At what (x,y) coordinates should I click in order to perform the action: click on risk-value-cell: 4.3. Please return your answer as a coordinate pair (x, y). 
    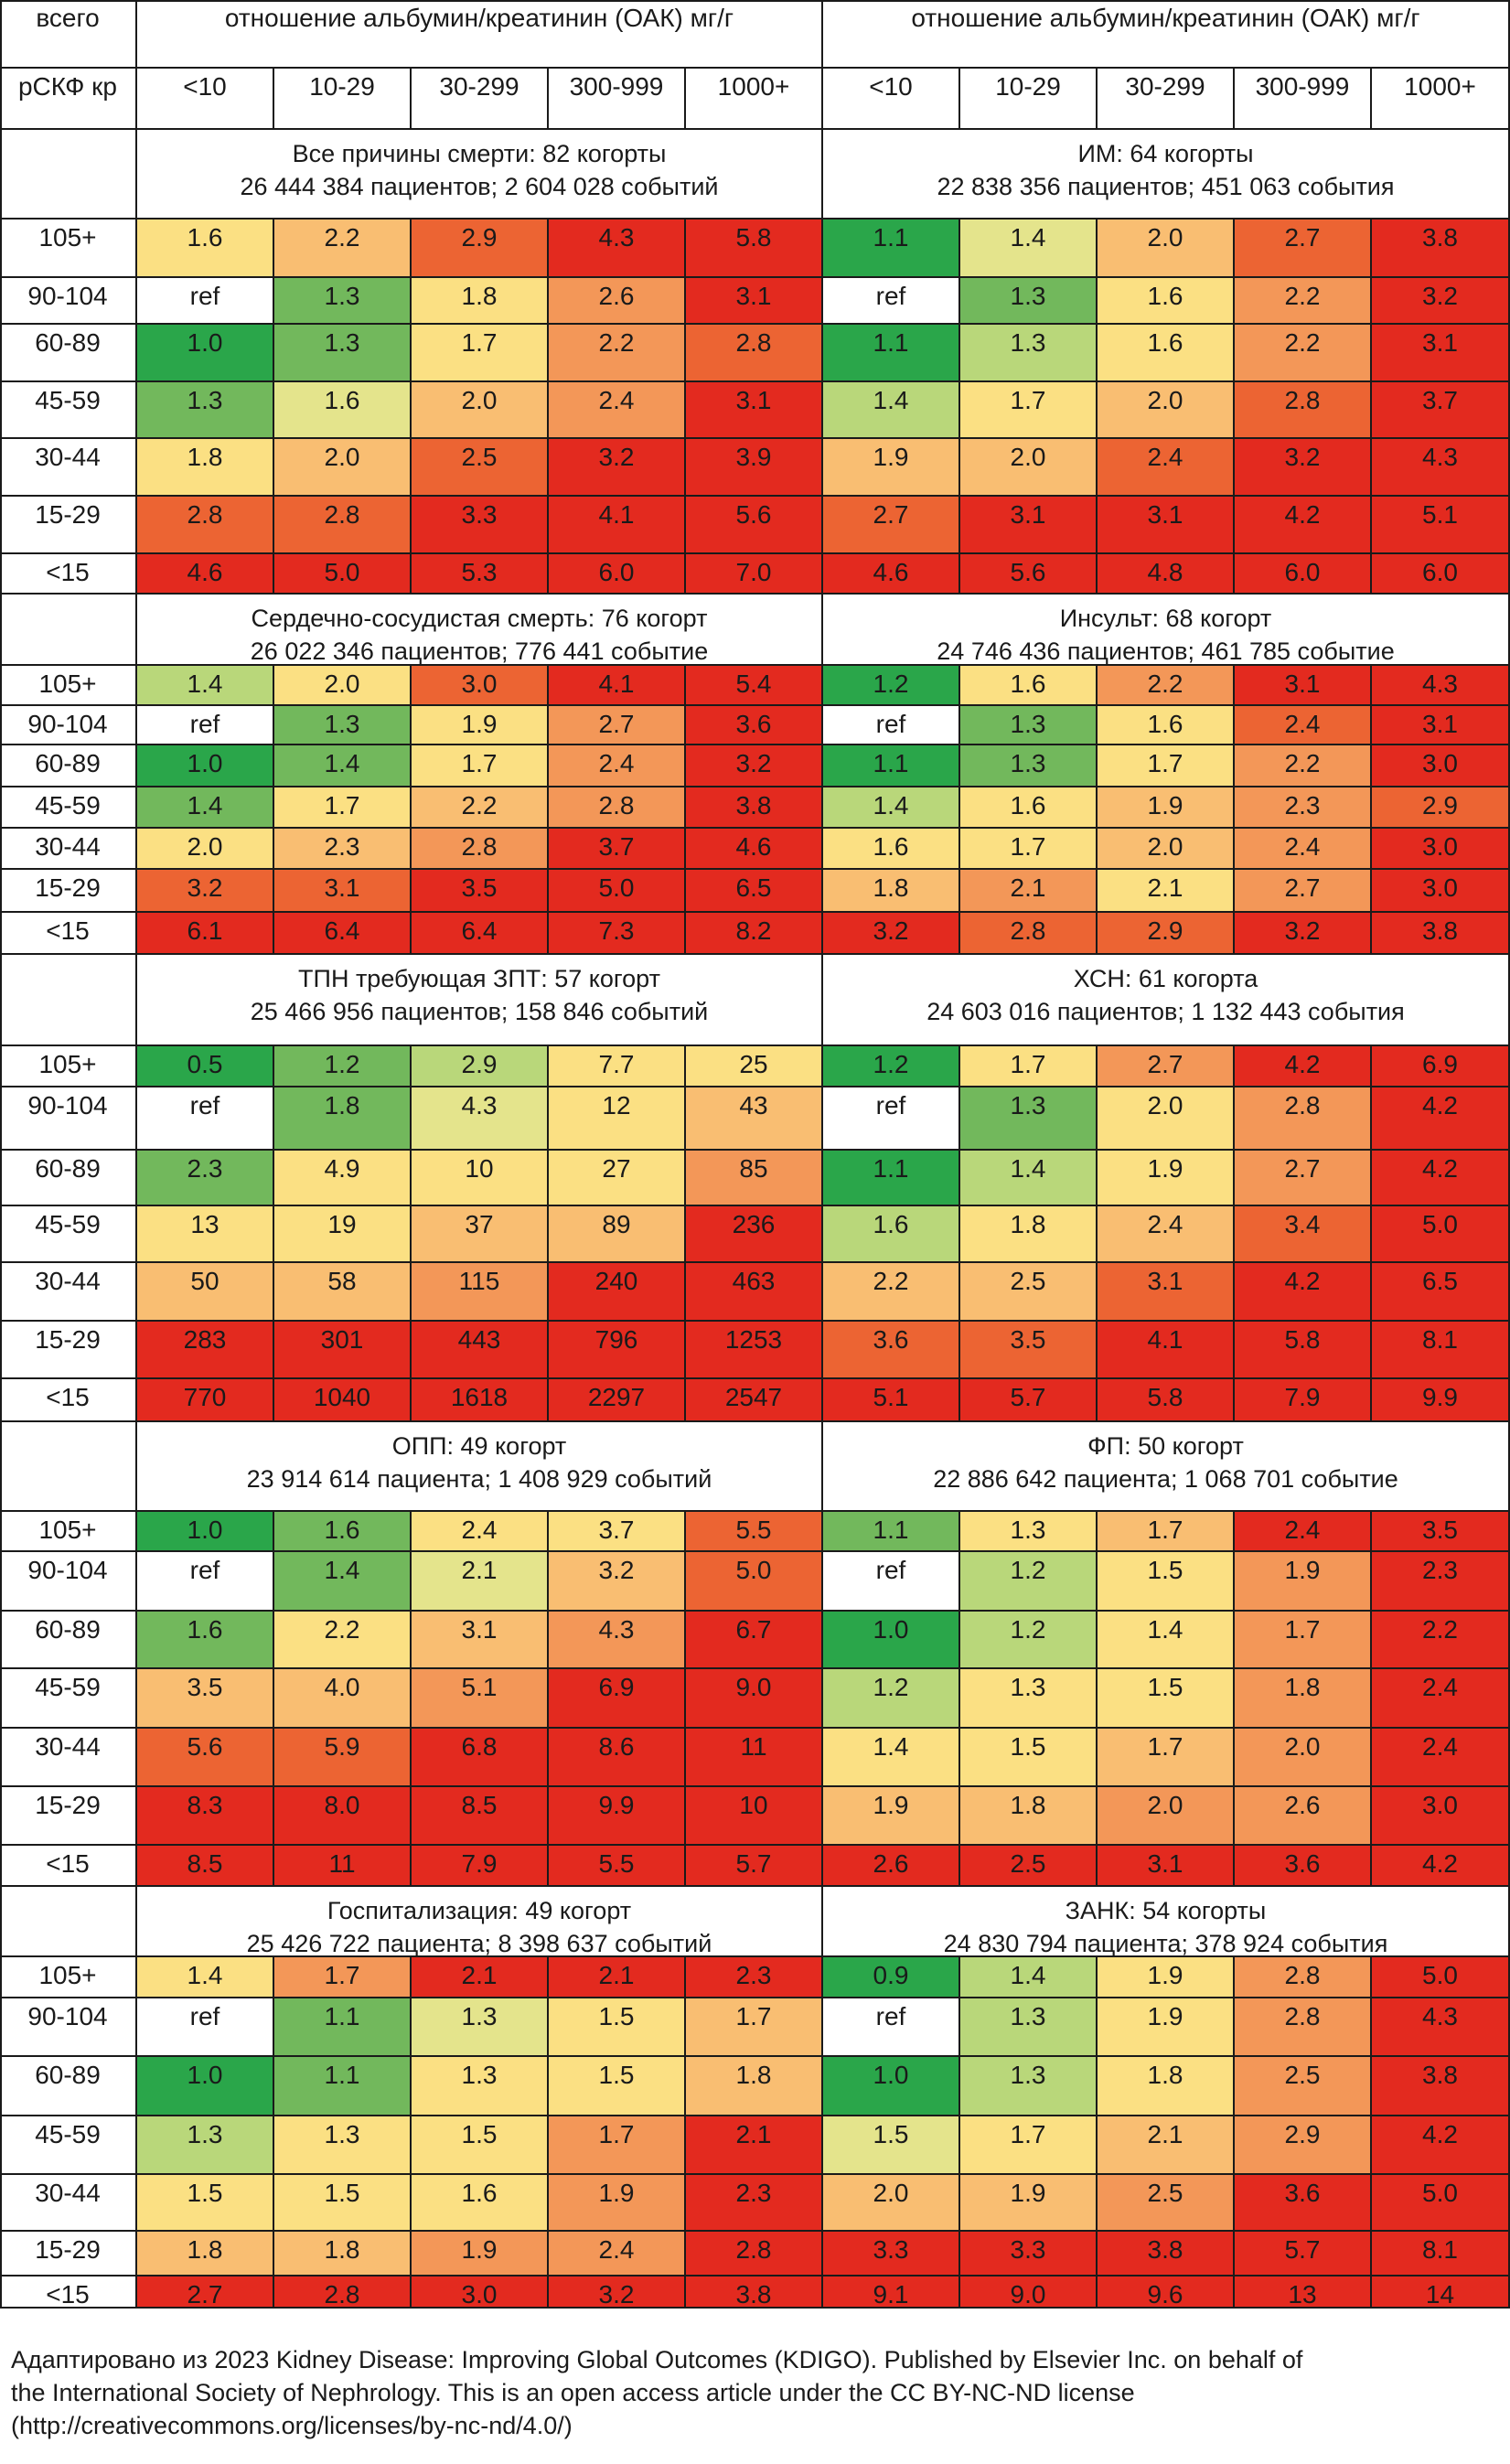
    Looking at the image, I should click on (617, 249).